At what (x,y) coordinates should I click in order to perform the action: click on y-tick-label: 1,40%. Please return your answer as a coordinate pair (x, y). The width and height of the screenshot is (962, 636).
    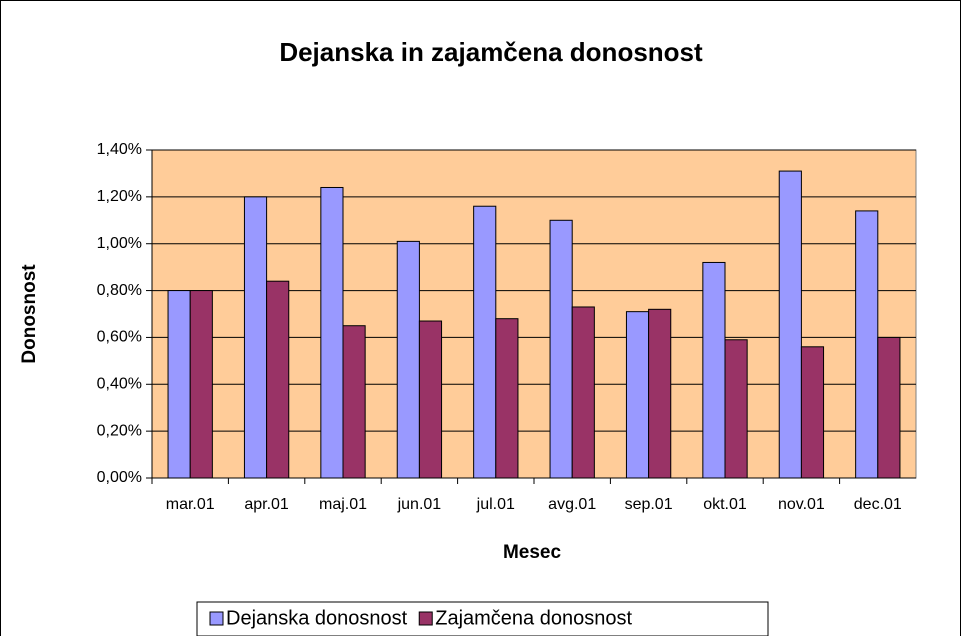
    Looking at the image, I should click on (119, 149).